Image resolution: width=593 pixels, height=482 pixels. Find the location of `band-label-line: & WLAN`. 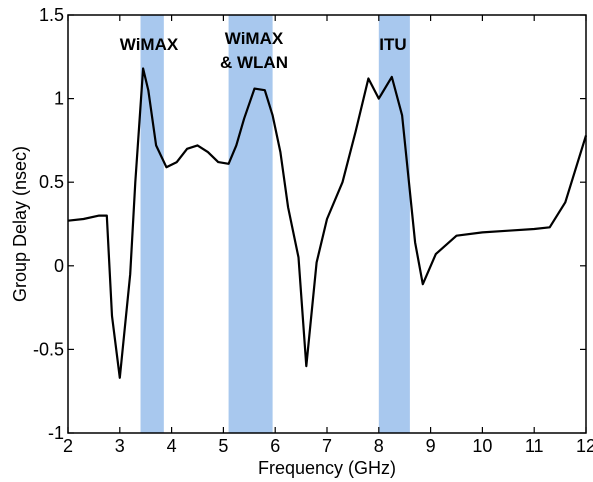

band-label-line: & WLAN is located at coordinates (254, 62).